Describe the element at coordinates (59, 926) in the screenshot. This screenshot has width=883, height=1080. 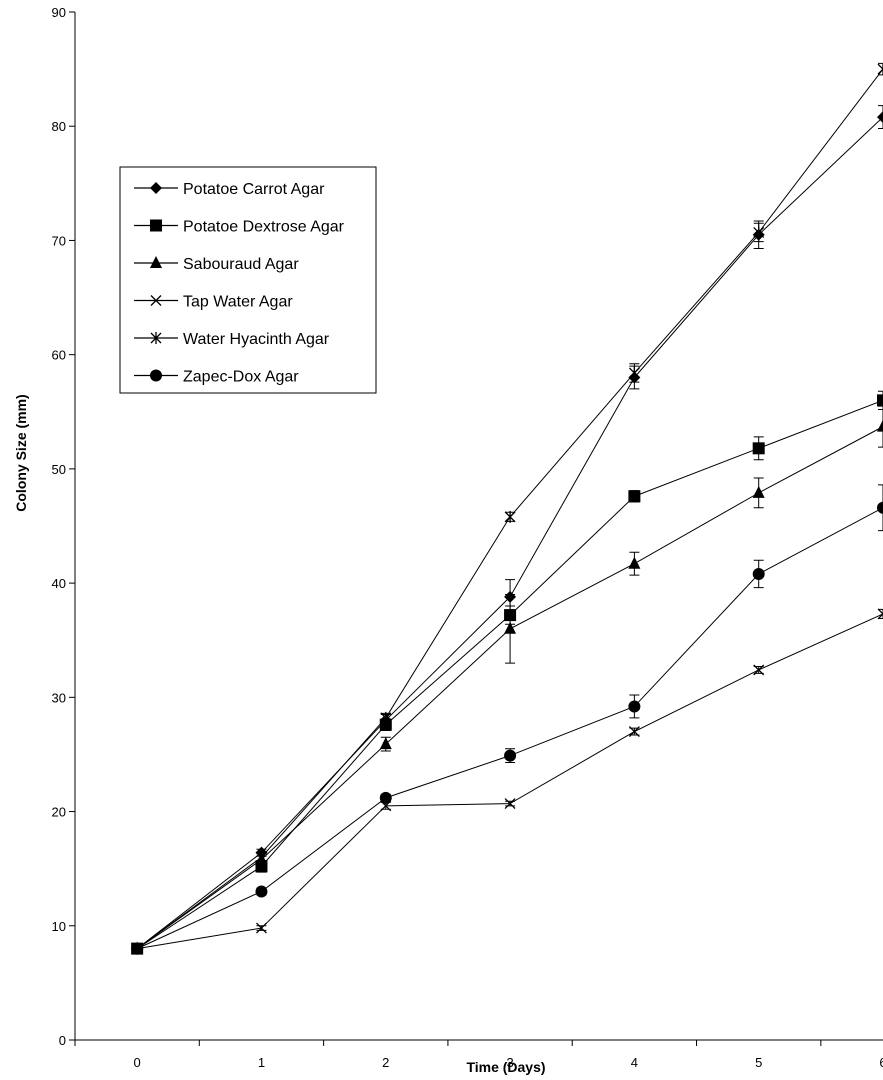
I see `y-tick-label: 10` at that location.